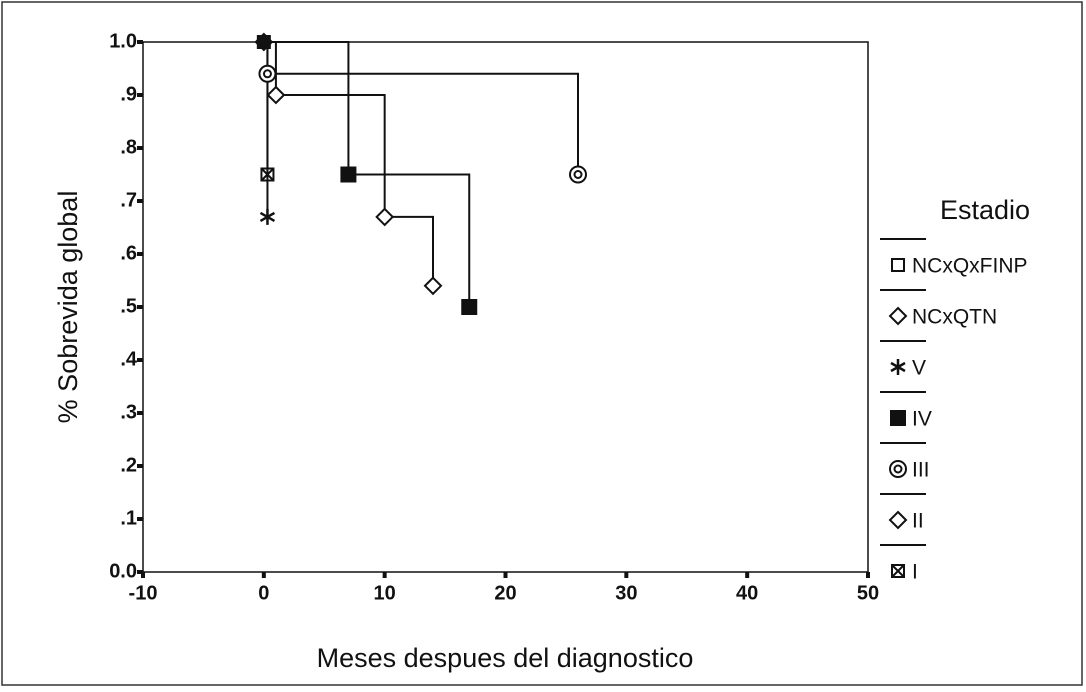 Image resolution: width=1086 pixels, height=692 pixels. What do you see at coordinates (128, 465) in the screenshot?
I see `y-tick-label: .2` at bounding box center [128, 465].